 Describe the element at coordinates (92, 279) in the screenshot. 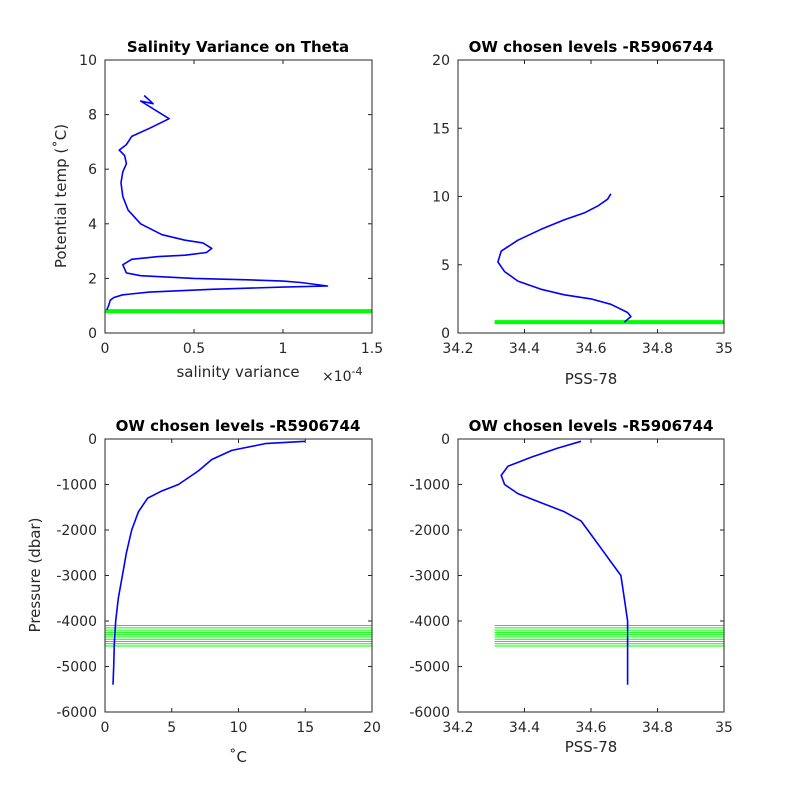

I see `y-tick-label: 2` at that location.